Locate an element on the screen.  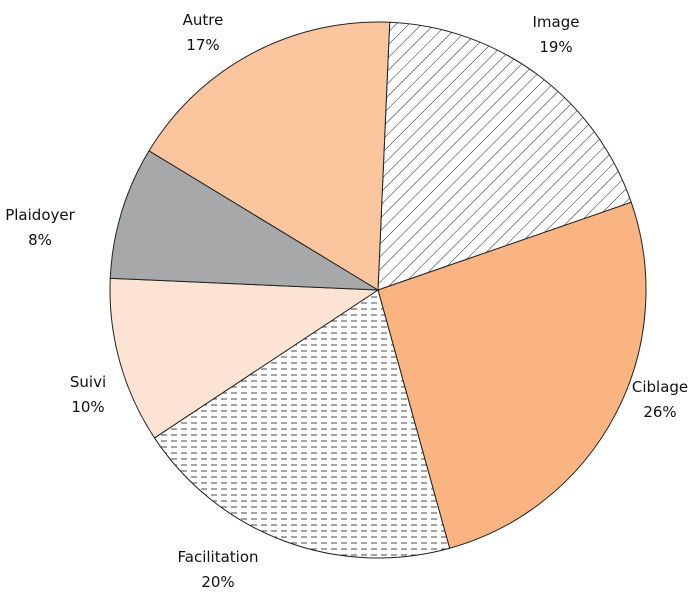
slice-value-label: 20% is located at coordinates (217, 582).